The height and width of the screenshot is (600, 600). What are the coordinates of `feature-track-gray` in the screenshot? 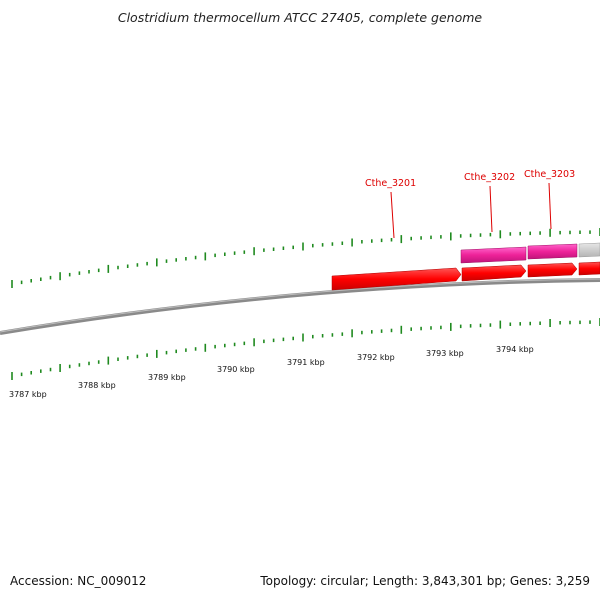 It's located at (589, 250).